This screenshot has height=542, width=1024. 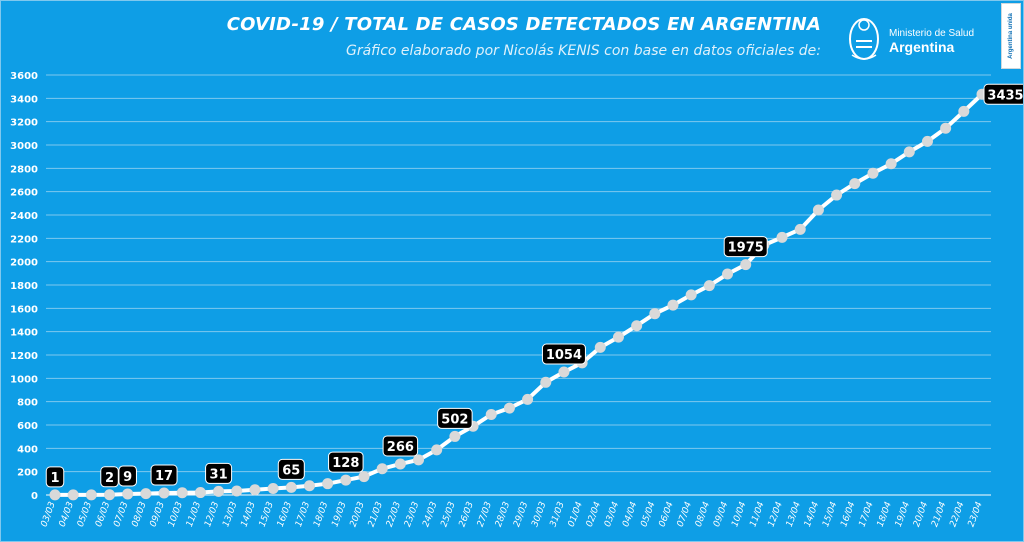 I want to click on x-tick-label: 04/03, so click(x=67, y=514).